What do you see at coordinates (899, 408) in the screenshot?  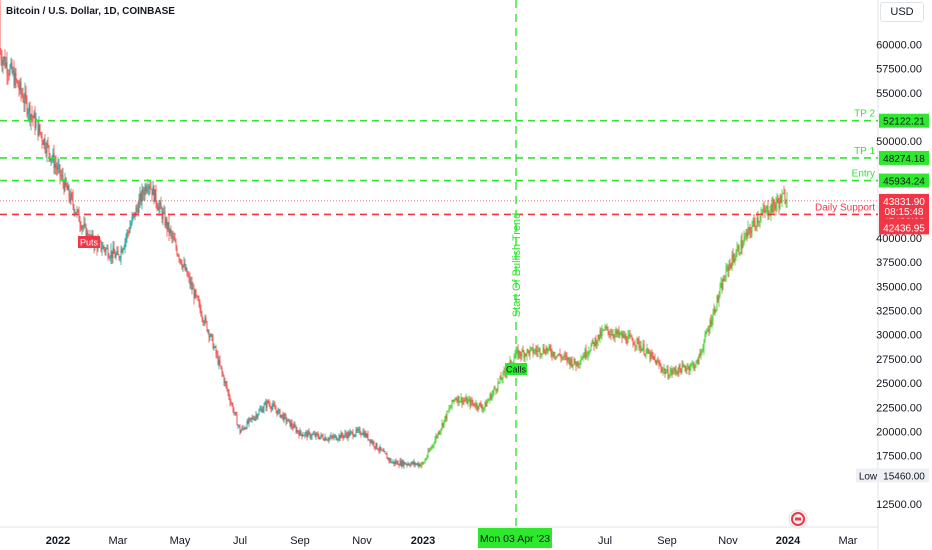 I see `price-tick-label: 22500.00` at bounding box center [899, 408].